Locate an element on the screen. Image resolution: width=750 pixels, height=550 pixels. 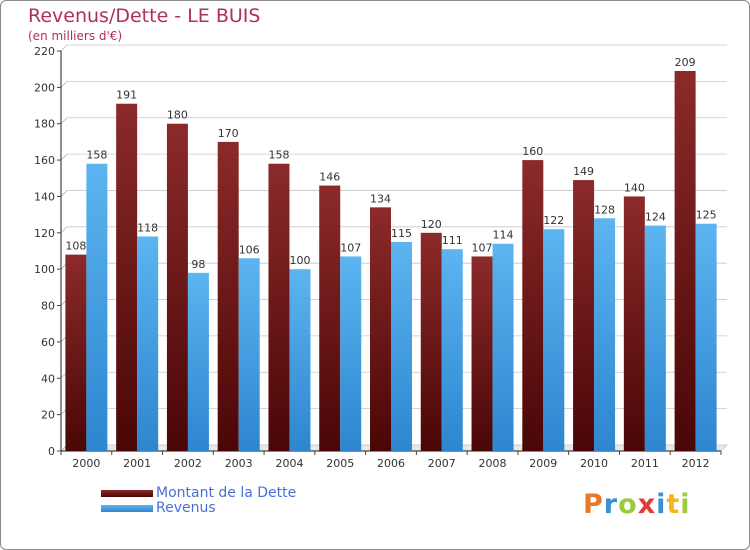
logo-letter: t is located at coordinates (673, 504).